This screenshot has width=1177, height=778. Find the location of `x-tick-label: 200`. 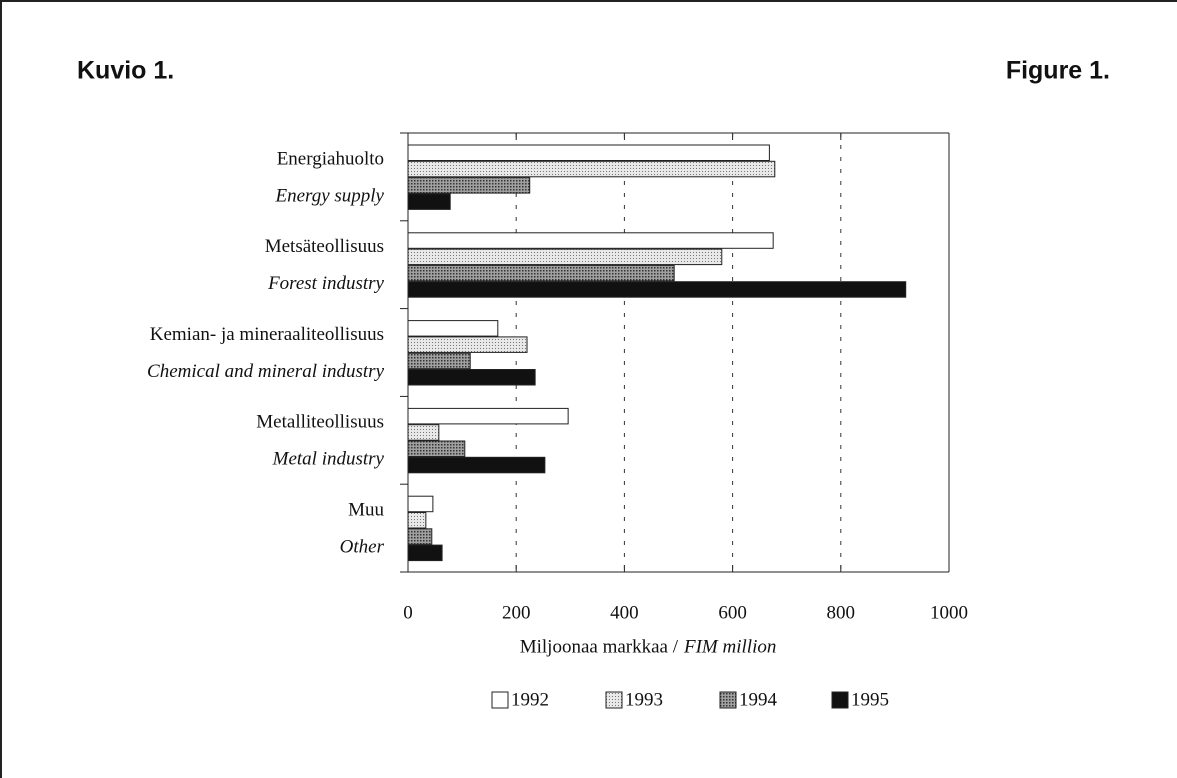

x-tick-label: 200 is located at coordinates (516, 612).